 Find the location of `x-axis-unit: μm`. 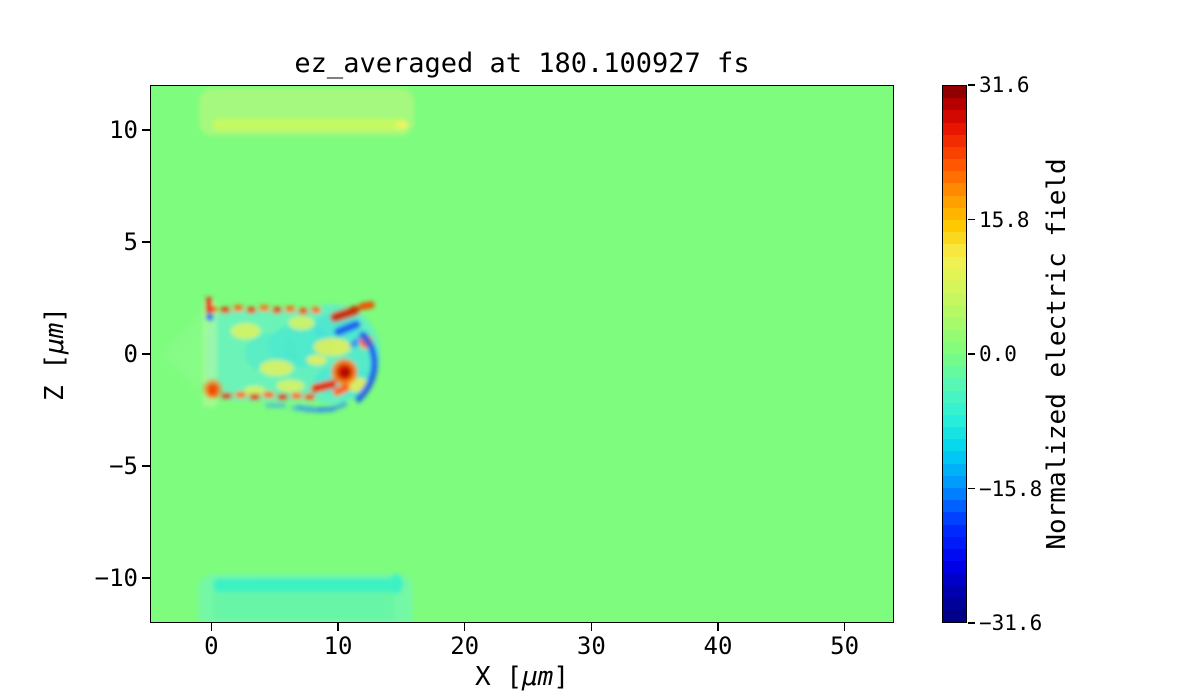

x-axis-unit: μm is located at coordinates (538, 677).